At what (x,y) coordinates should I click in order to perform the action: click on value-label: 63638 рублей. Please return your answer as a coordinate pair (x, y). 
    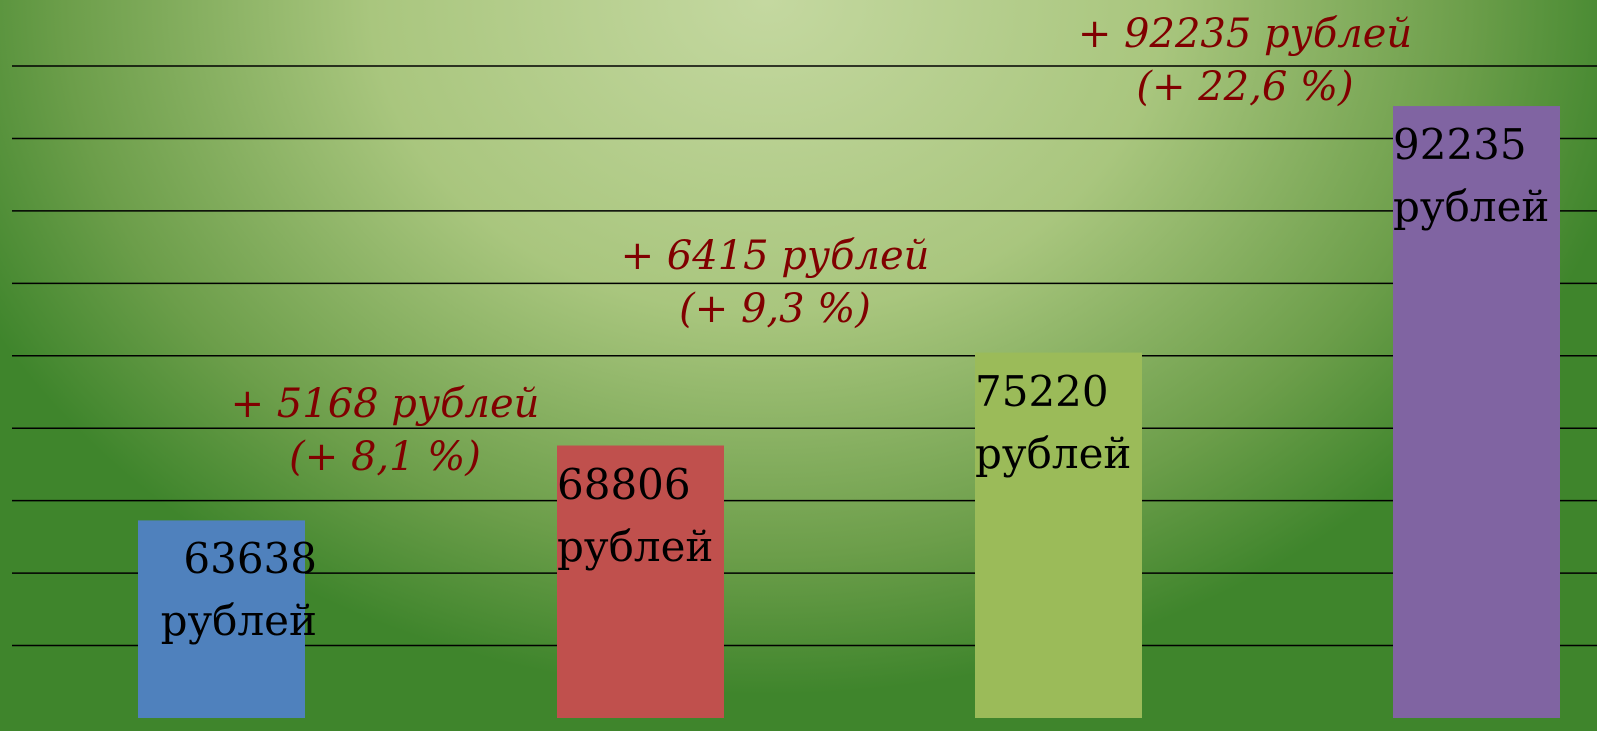
    Looking at the image, I should click on (238, 590).